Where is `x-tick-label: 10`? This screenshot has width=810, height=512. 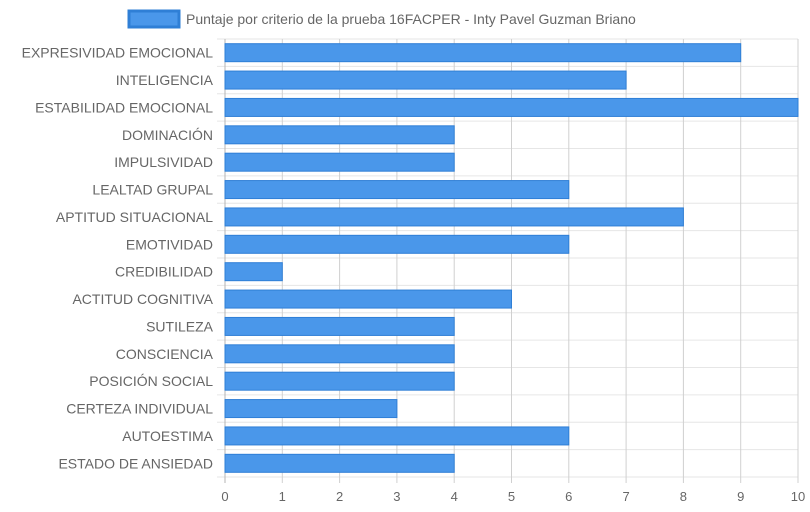
x-tick-label: 10 is located at coordinates (798, 496).